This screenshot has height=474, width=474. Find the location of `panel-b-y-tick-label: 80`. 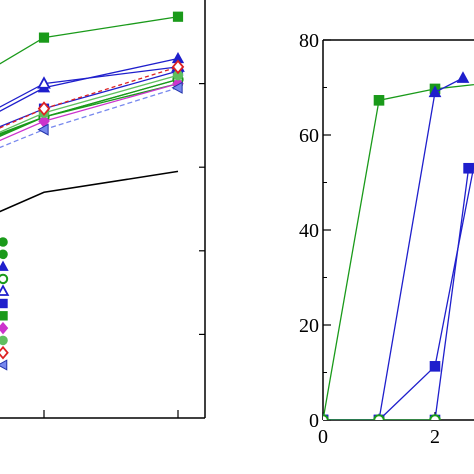

panel-b-y-tick-label: 80 is located at coordinates (309, 41).